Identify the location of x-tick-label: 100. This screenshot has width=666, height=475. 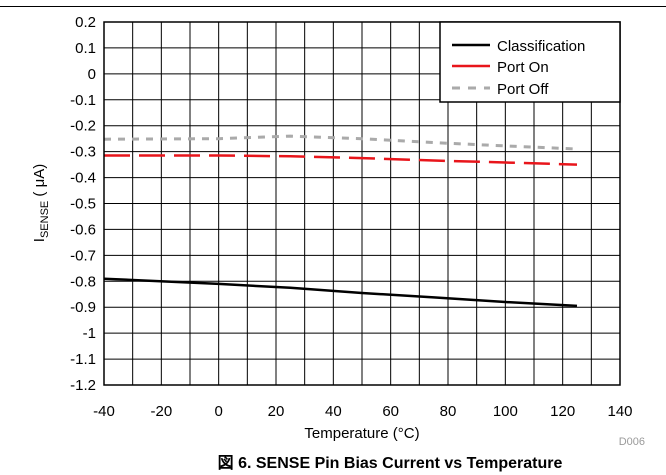
(505, 411).